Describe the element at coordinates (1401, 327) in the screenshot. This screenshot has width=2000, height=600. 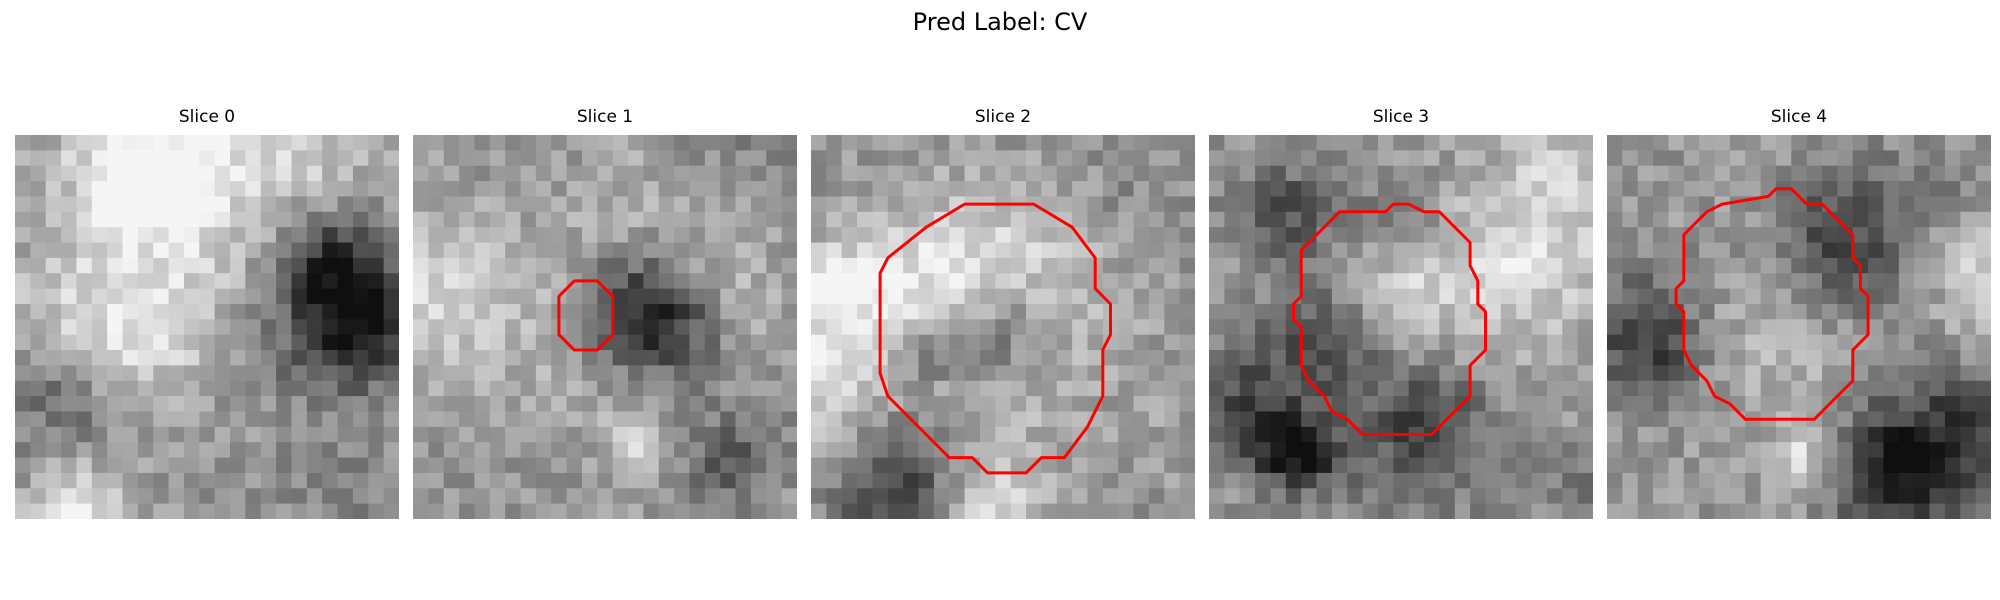
I see `slice-image-svg` at that location.